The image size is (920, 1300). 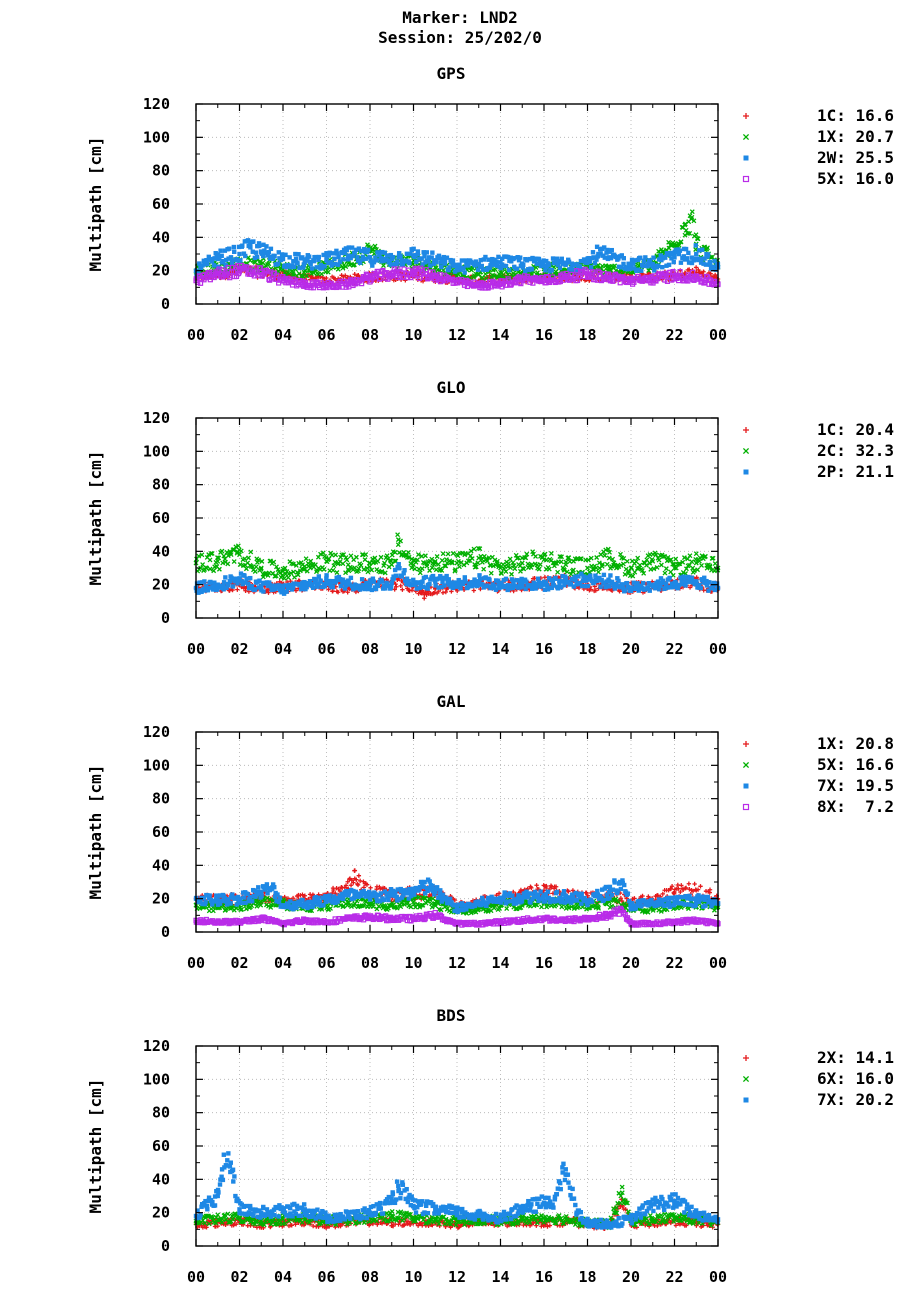 What do you see at coordinates (161, 518) in the screenshot?
I see `y-tick-label: 60` at bounding box center [161, 518].